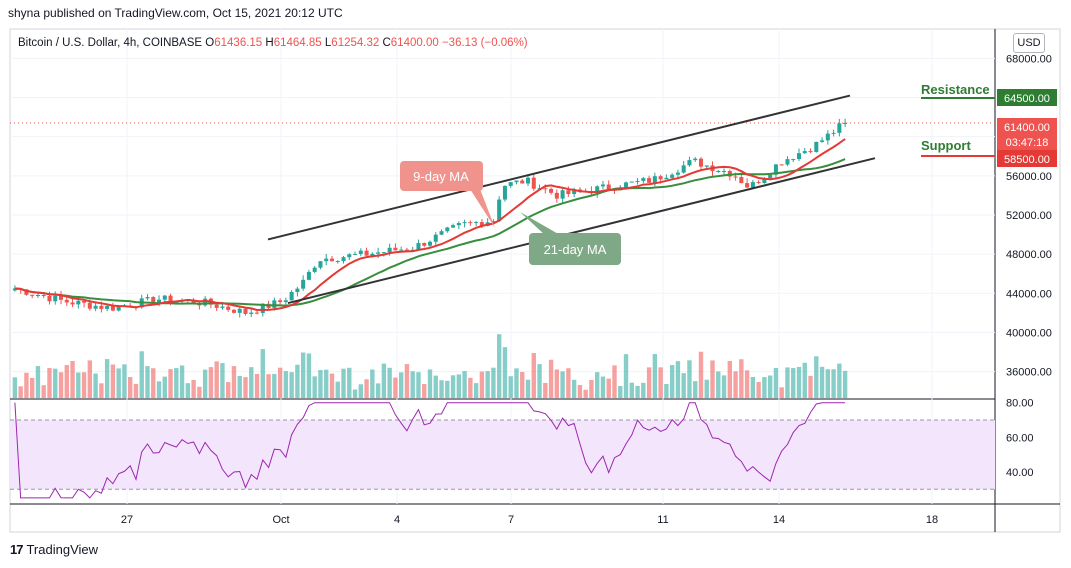 Image resolution: width=1071 pixels, height=568 pixels. Describe the element at coordinates (54, 549) in the screenshot. I see `footer-brand: 17 TradingView` at that location.